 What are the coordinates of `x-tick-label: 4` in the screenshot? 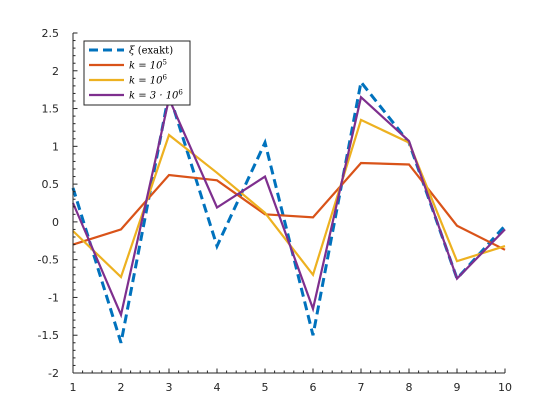 It's located at (217, 387).